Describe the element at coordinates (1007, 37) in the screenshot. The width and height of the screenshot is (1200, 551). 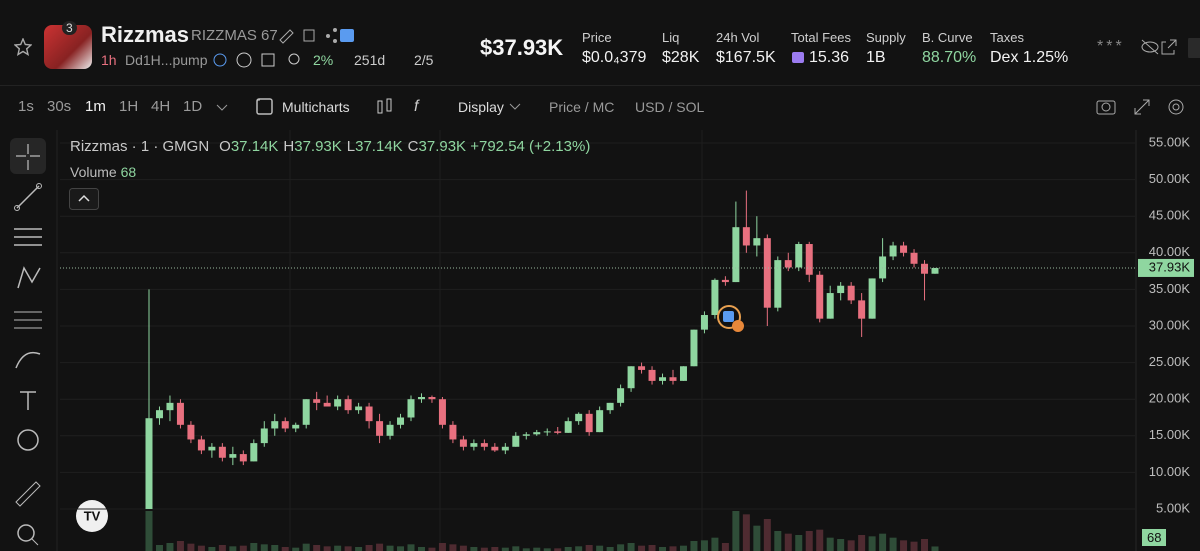
I see `stat-label: Taxes` at that location.